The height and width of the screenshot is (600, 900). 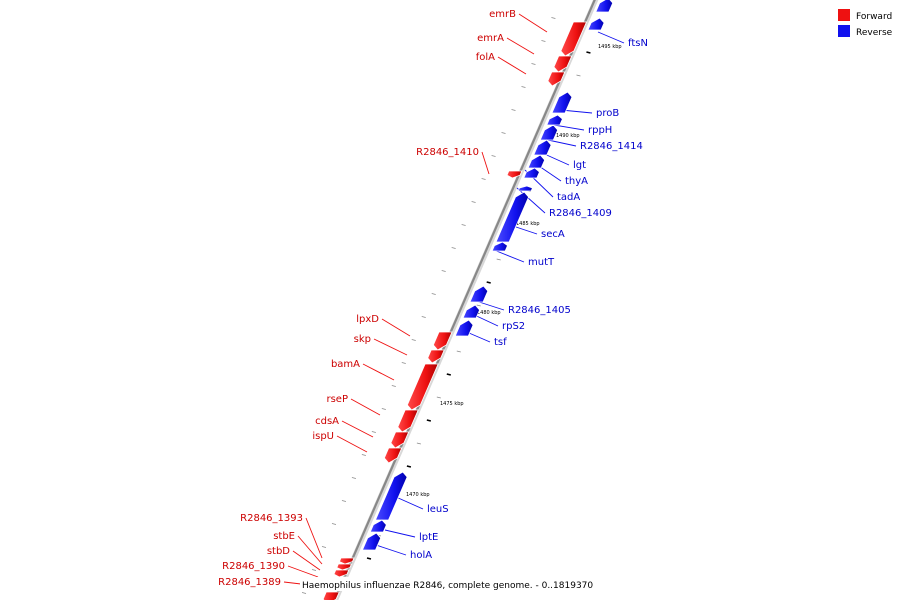 What do you see at coordinates (337, 399) in the screenshot?
I see `forward-gene-label-rsep: rseP` at bounding box center [337, 399].